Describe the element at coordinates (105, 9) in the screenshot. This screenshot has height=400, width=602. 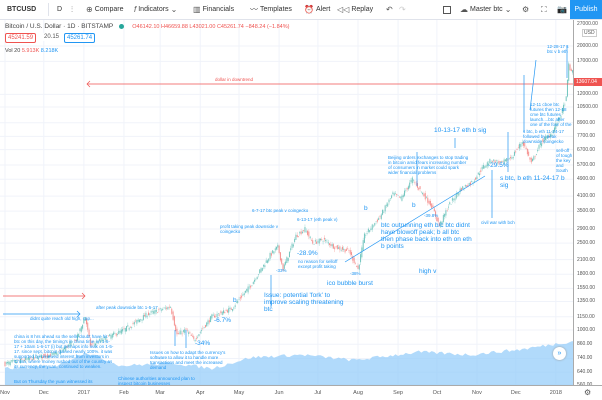
I see `compare-button: ⊕ Compare` at that location.